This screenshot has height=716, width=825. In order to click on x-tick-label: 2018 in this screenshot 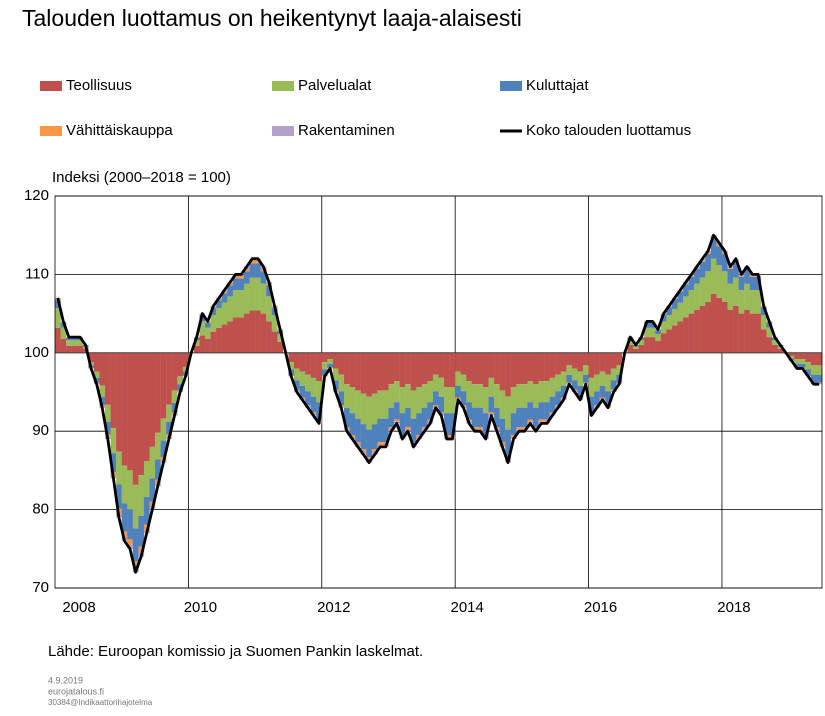, I will do `click(733, 607)`.